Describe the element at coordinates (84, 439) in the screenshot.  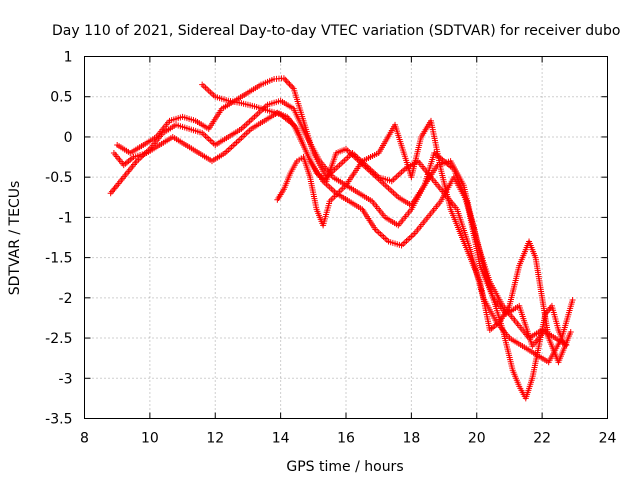
I see `x-tick-label: 8` at that location.